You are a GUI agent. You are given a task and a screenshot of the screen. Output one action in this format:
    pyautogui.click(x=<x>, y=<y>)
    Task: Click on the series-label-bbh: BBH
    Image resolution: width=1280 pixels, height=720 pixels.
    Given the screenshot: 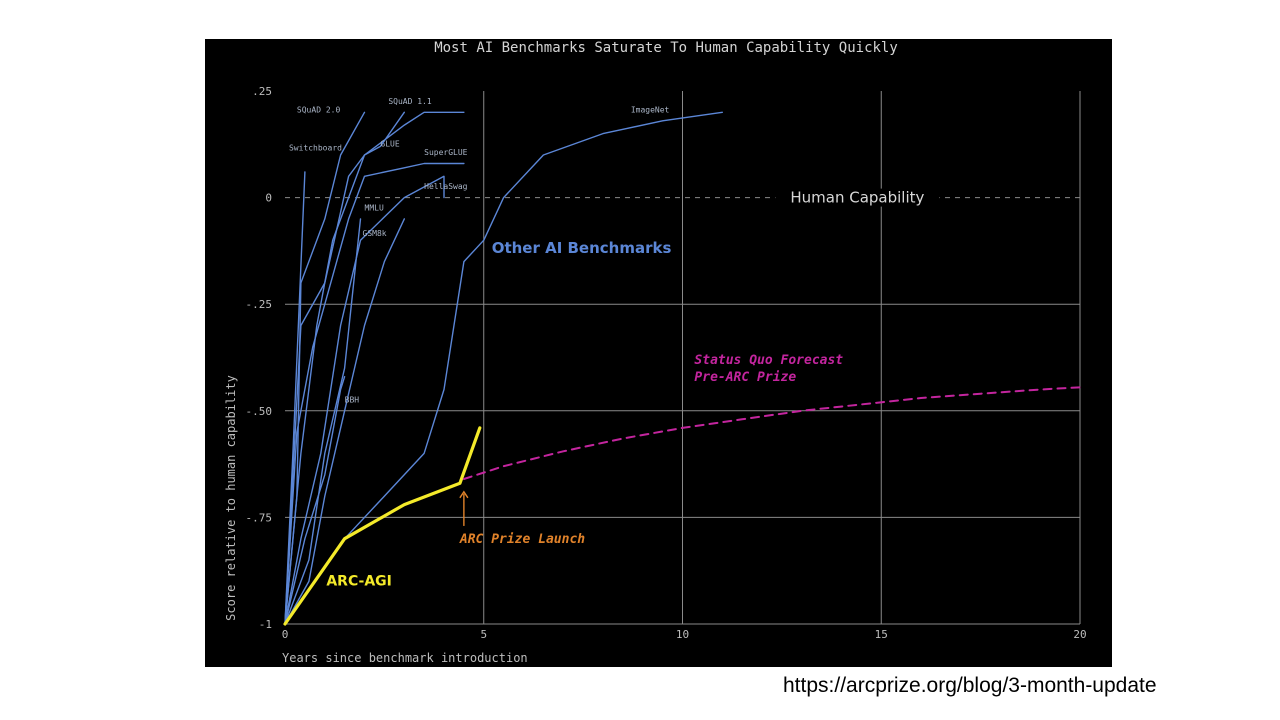 What is the action you would take?
    pyautogui.click(x=352, y=399)
    